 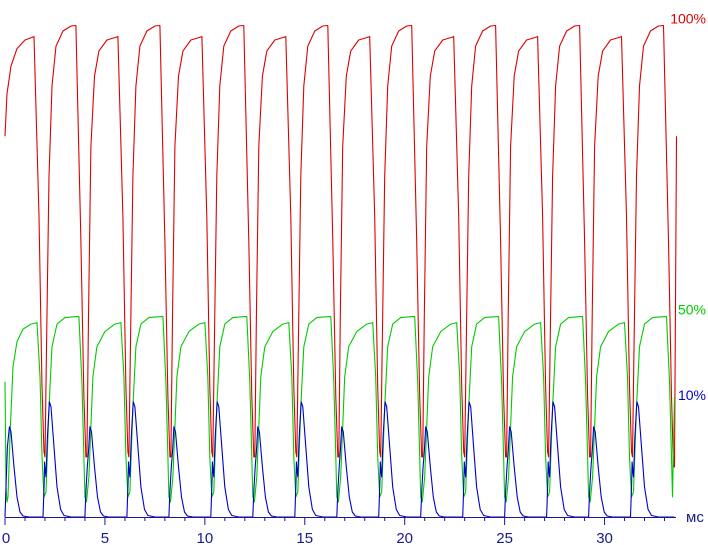 What do you see at coordinates (304, 537) in the screenshot?
I see `x-tick-label: 15` at bounding box center [304, 537].